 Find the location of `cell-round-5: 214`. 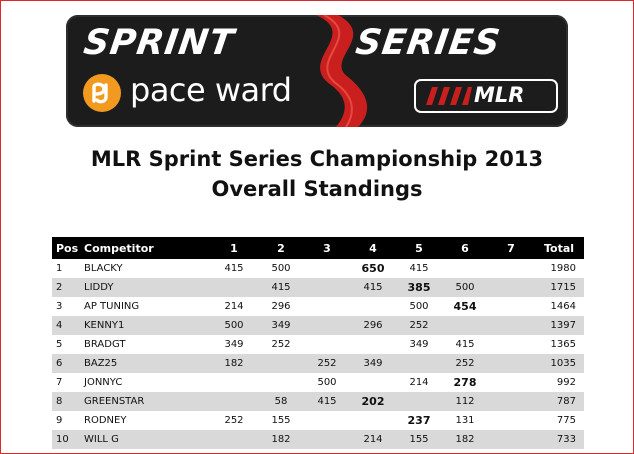

cell-round-5: 214 is located at coordinates (419, 382).